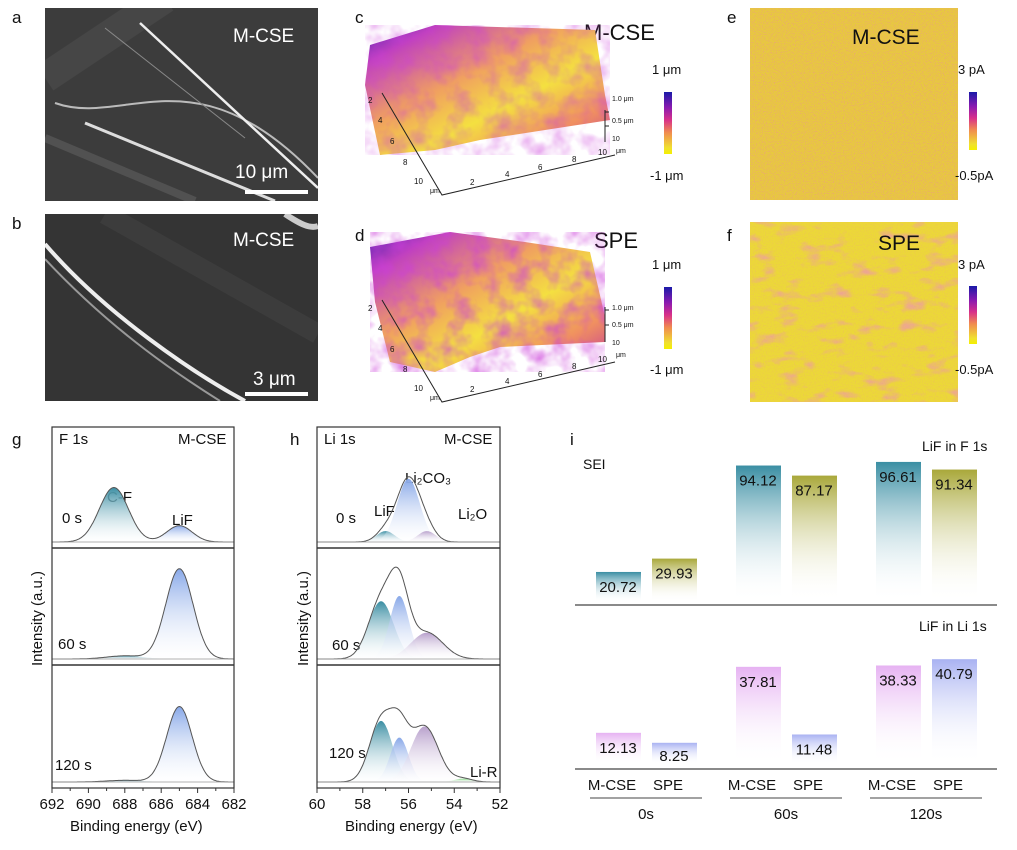  What do you see at coordinates (674, 574) in the screenshot?
I see `bar-value-label: 29.93` at bounding box center [674, 574].